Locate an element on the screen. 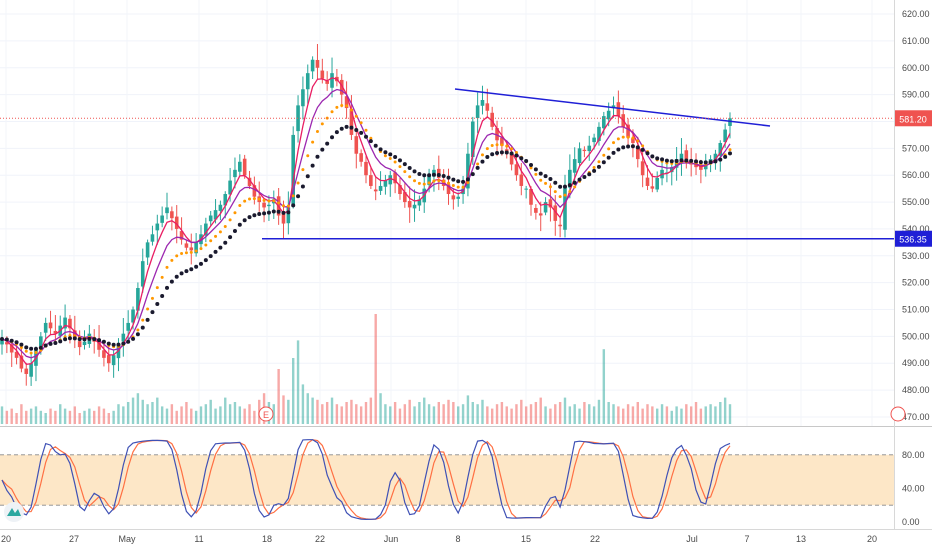  stoch-k-line is located at coordinates (366, 480).